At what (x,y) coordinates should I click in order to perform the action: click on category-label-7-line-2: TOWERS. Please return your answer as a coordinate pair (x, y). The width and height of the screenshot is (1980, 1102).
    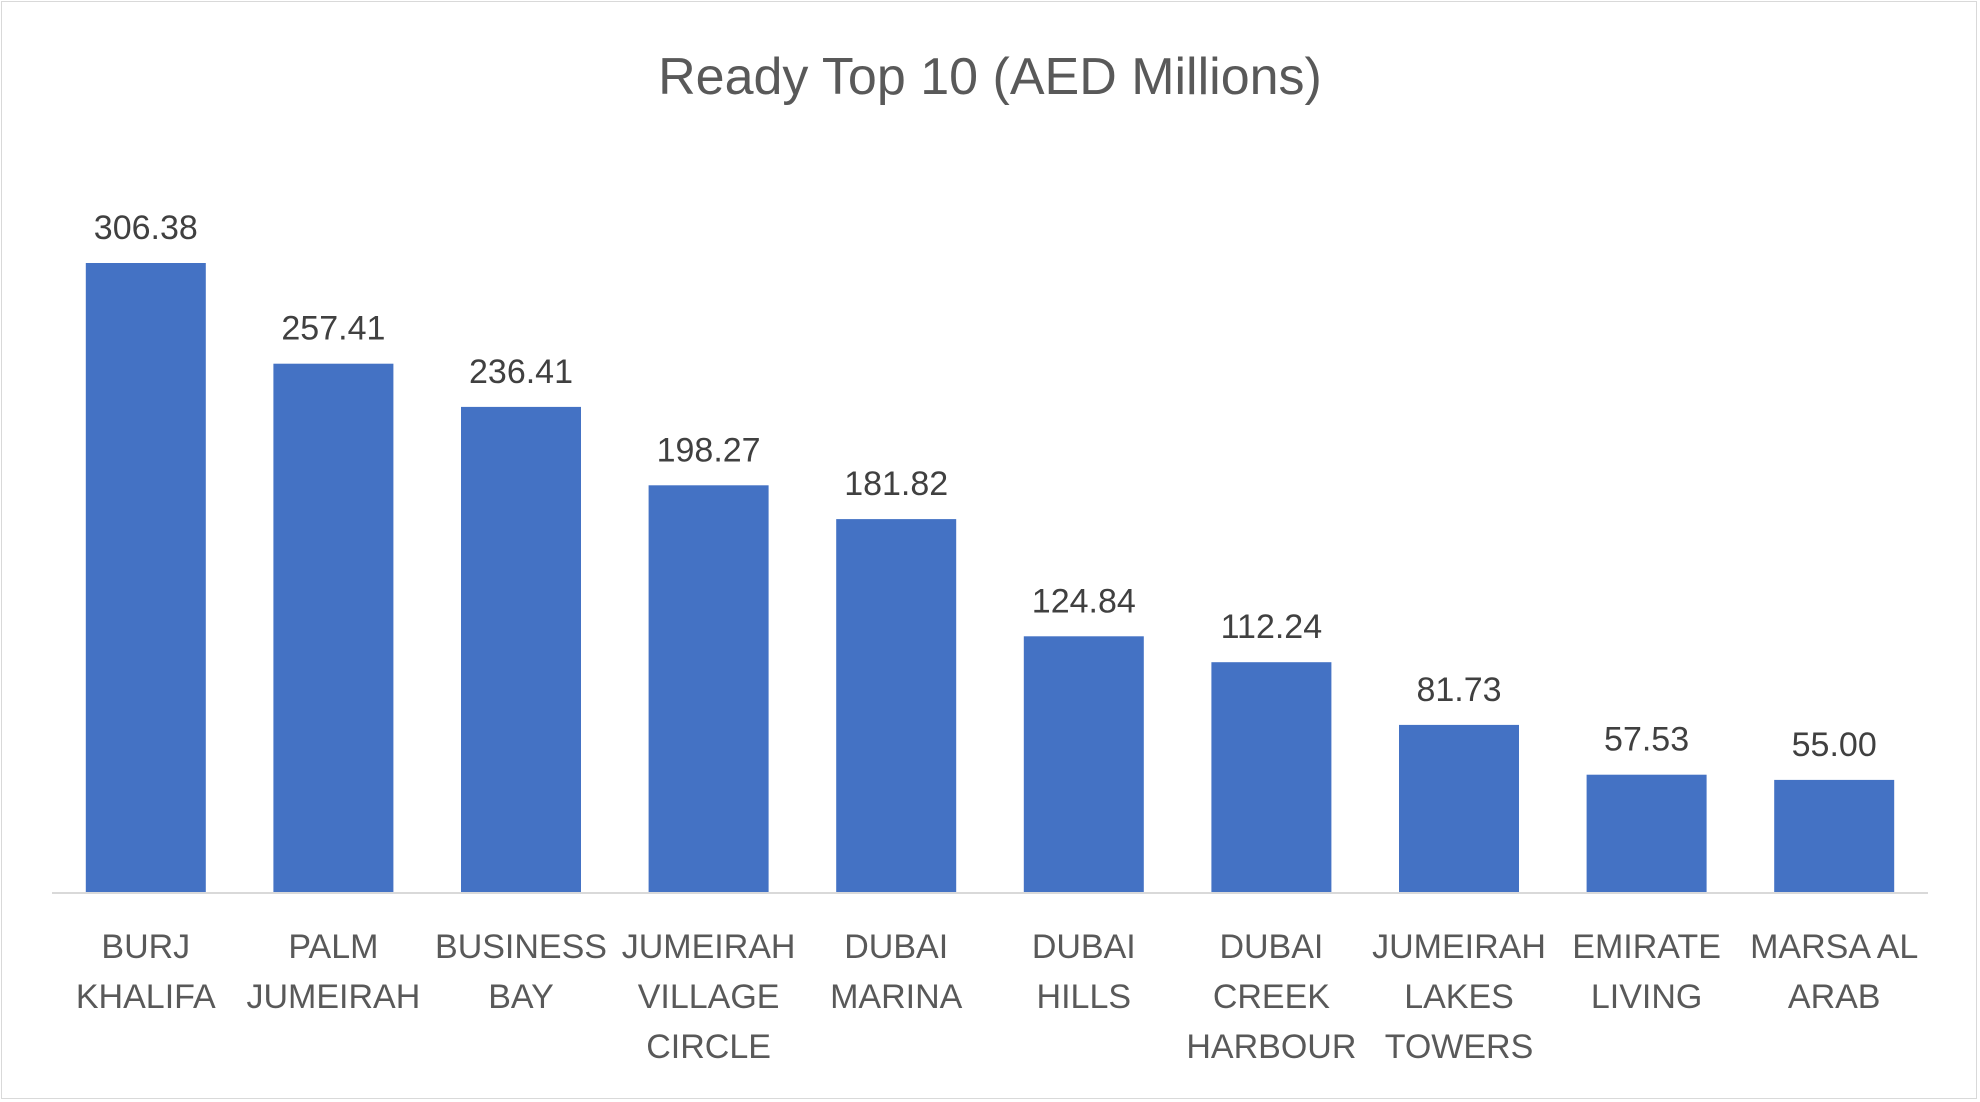
    Looking at the image, I should click on (1459, 1047).